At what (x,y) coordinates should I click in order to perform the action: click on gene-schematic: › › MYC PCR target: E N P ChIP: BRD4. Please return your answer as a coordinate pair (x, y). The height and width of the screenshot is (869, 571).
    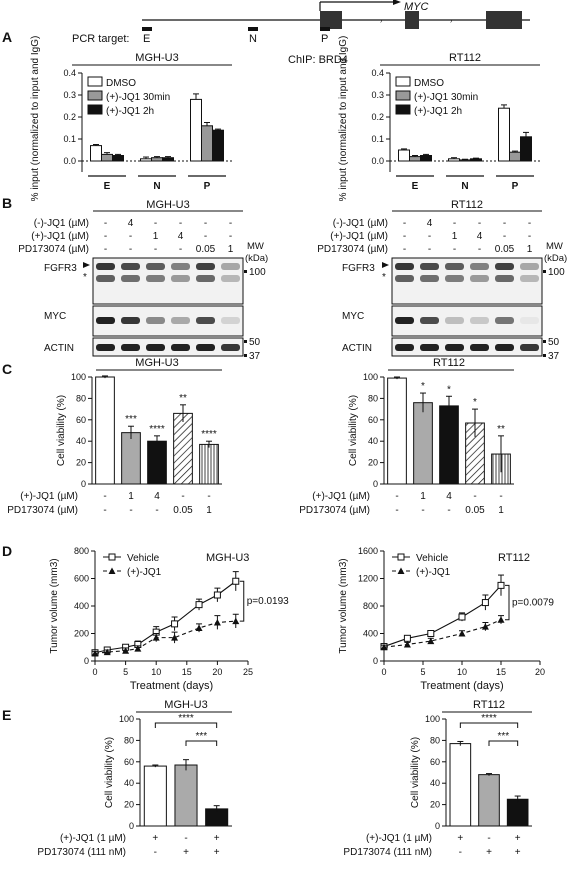
    Looking at the image, I should click on (301, 33).